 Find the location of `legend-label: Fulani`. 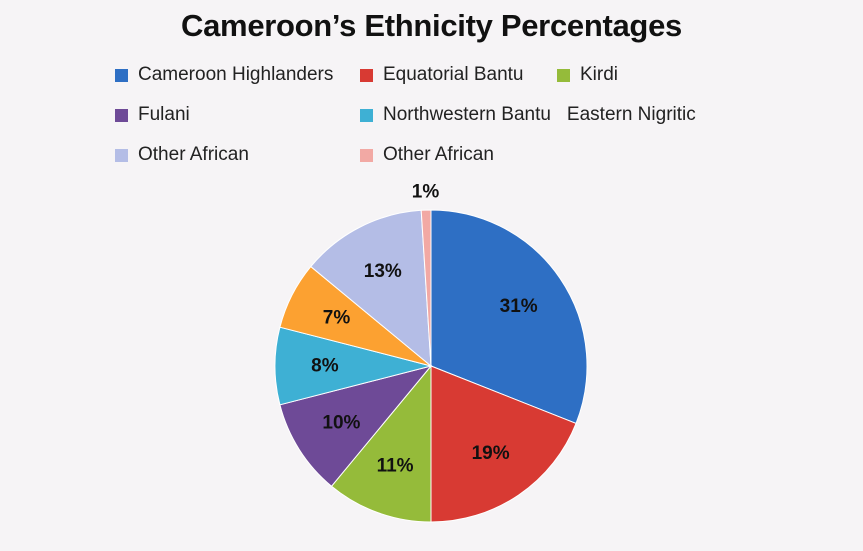

legend-label: Fulani is located at coordinates (164, 114).